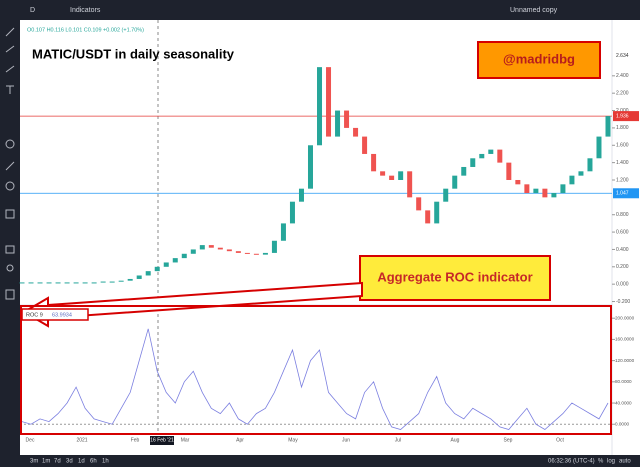 The width and height of the screenshot is (640, 467). Describe the element at coordinates (455, 440) in the screenshot. I see `time-label: Aug` at that location.